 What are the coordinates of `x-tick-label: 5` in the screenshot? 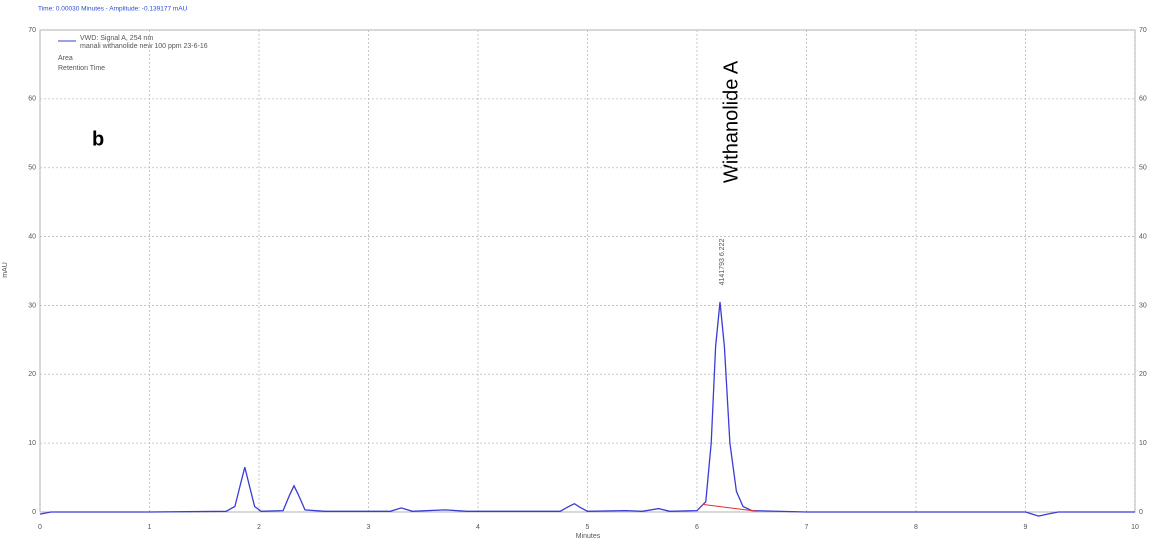 It's located at (588, 527).